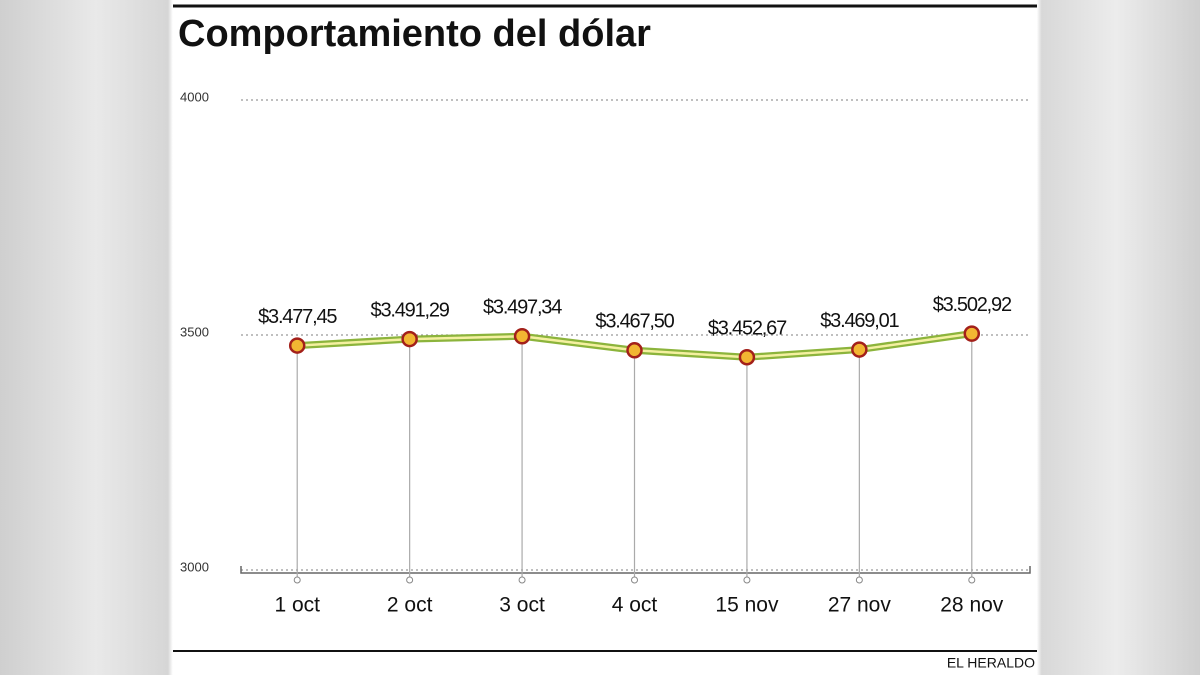 This screenshot has height=675, width=1200. Describe the element at coordinates (991, 663) in the screenshot. I see `source: EL HERALDO` at that location.